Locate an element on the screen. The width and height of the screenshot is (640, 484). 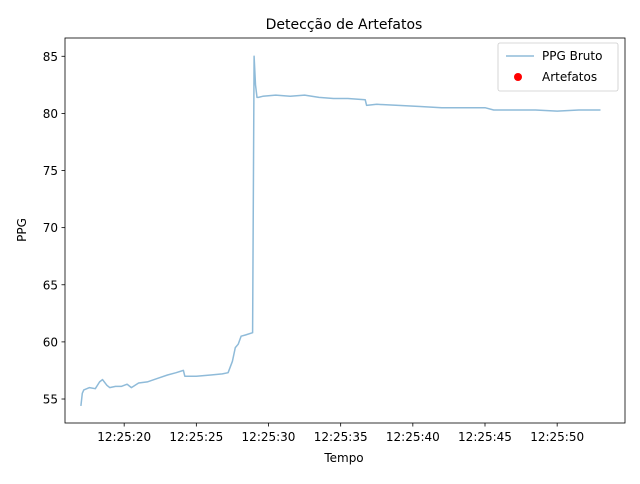
y-tick-label: 55 is located at coordinates (50, 400).